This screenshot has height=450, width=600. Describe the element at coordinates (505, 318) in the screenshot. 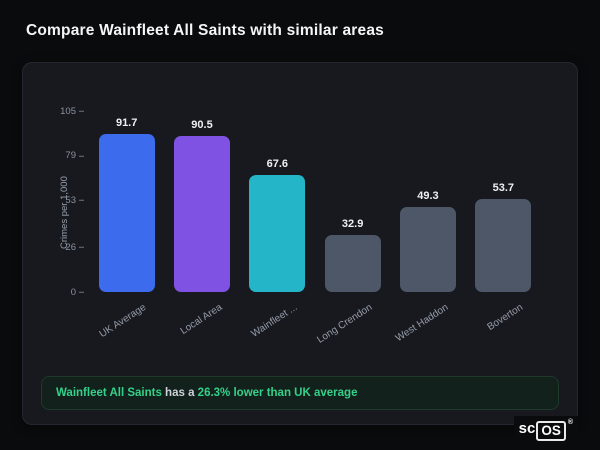

I see `x-axis-label: Boverton` at that location.